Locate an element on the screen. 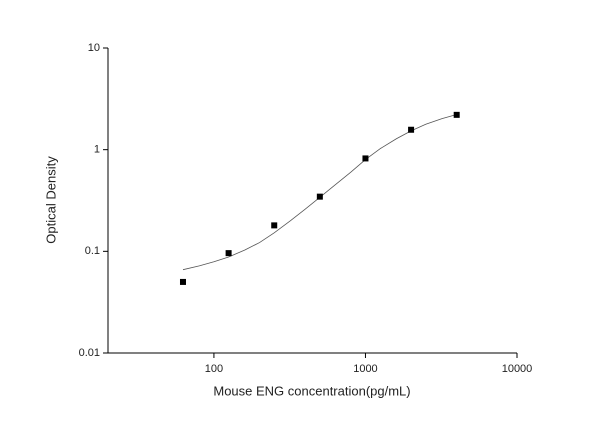 Image resolution: width=600 pixels, height=424 pixels. y-axis-title: Optical Density is located at coordinates (50, 200).